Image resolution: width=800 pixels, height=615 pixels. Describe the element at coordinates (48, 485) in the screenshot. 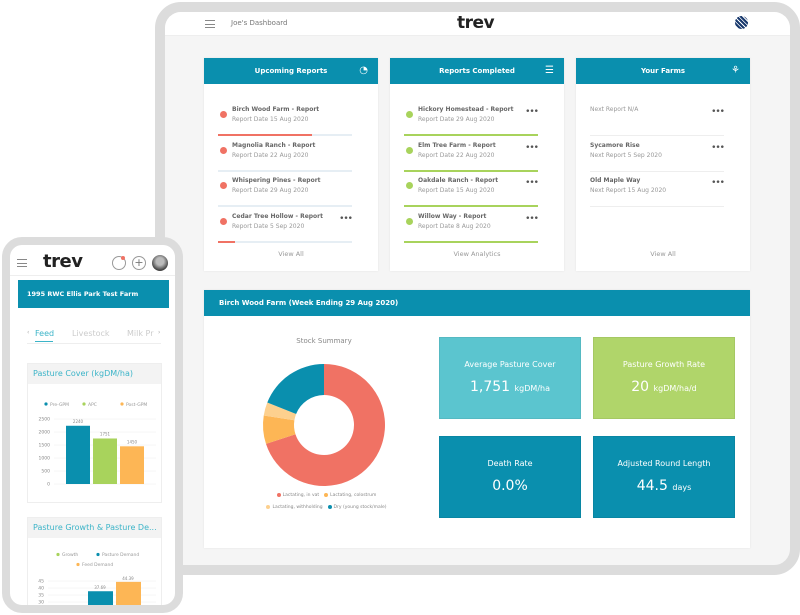

I see `y-tick-label: 0` at that location.